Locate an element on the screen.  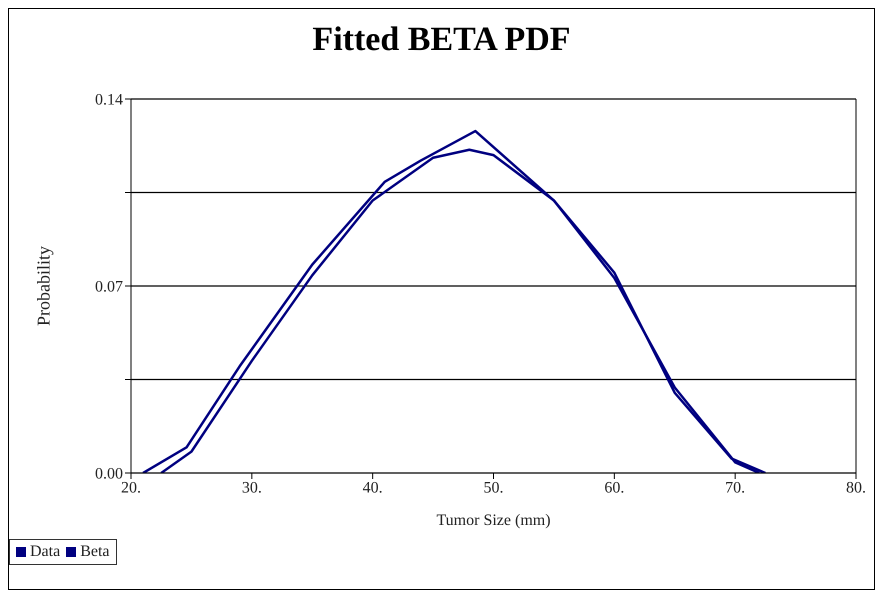
x-tick-label: 70. is located at coordinates (735, 487).